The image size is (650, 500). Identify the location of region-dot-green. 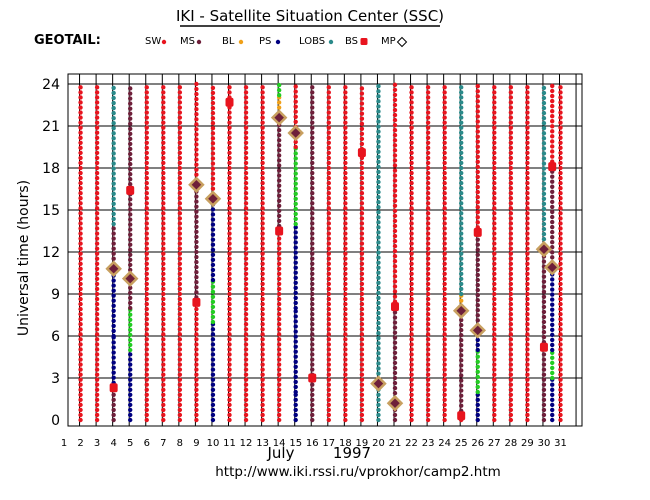
(213, 296).